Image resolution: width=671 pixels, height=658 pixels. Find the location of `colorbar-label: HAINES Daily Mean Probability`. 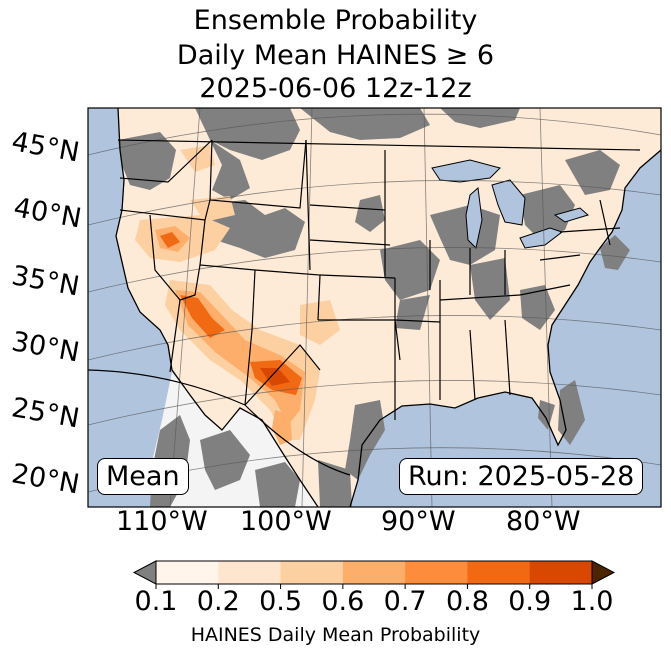

colorbar-label: HAINES Daily Mean Probability is located at coordinates (335, 635).